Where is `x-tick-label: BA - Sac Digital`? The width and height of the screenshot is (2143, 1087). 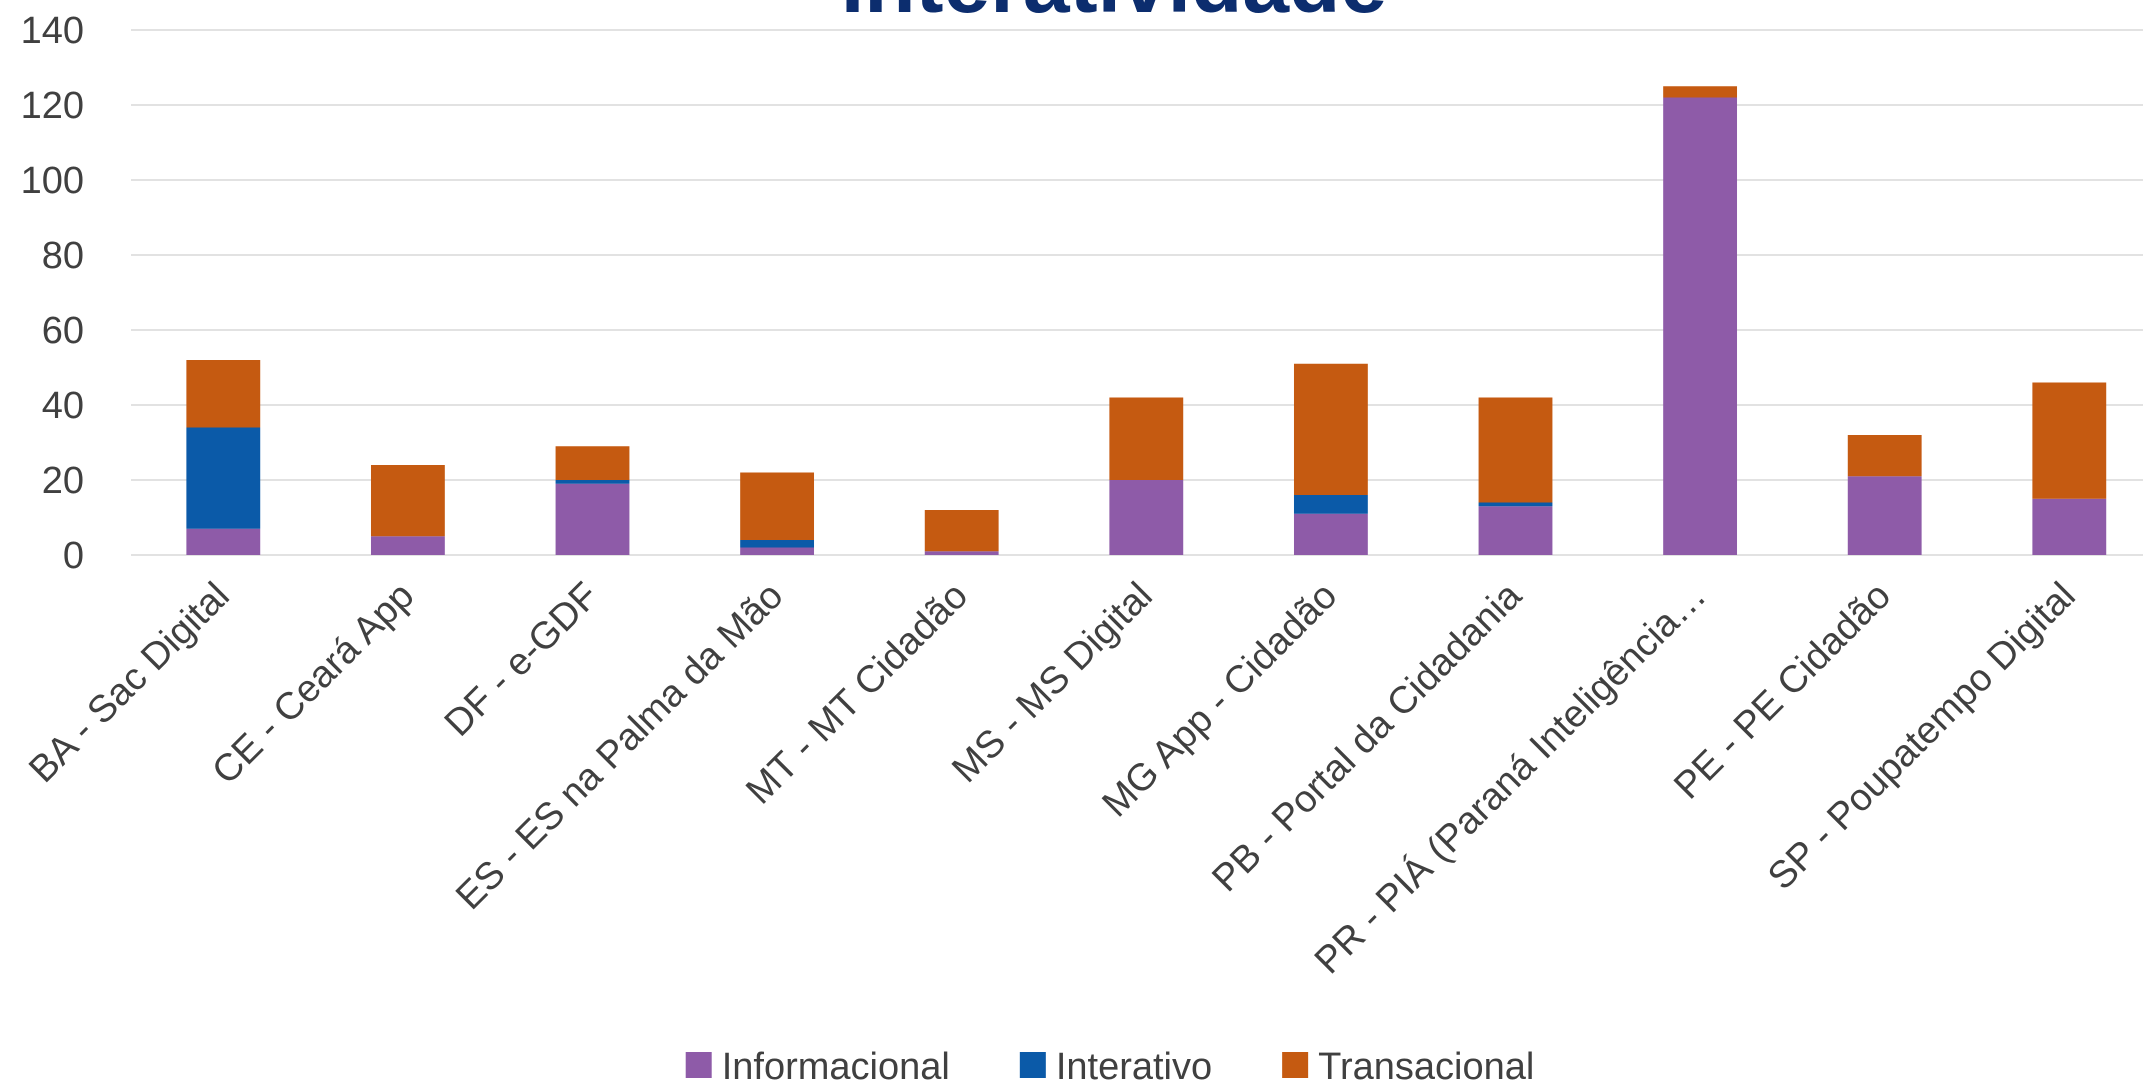 x-tick-label: BA - Sac Digital is located at coordinates (129, 683).